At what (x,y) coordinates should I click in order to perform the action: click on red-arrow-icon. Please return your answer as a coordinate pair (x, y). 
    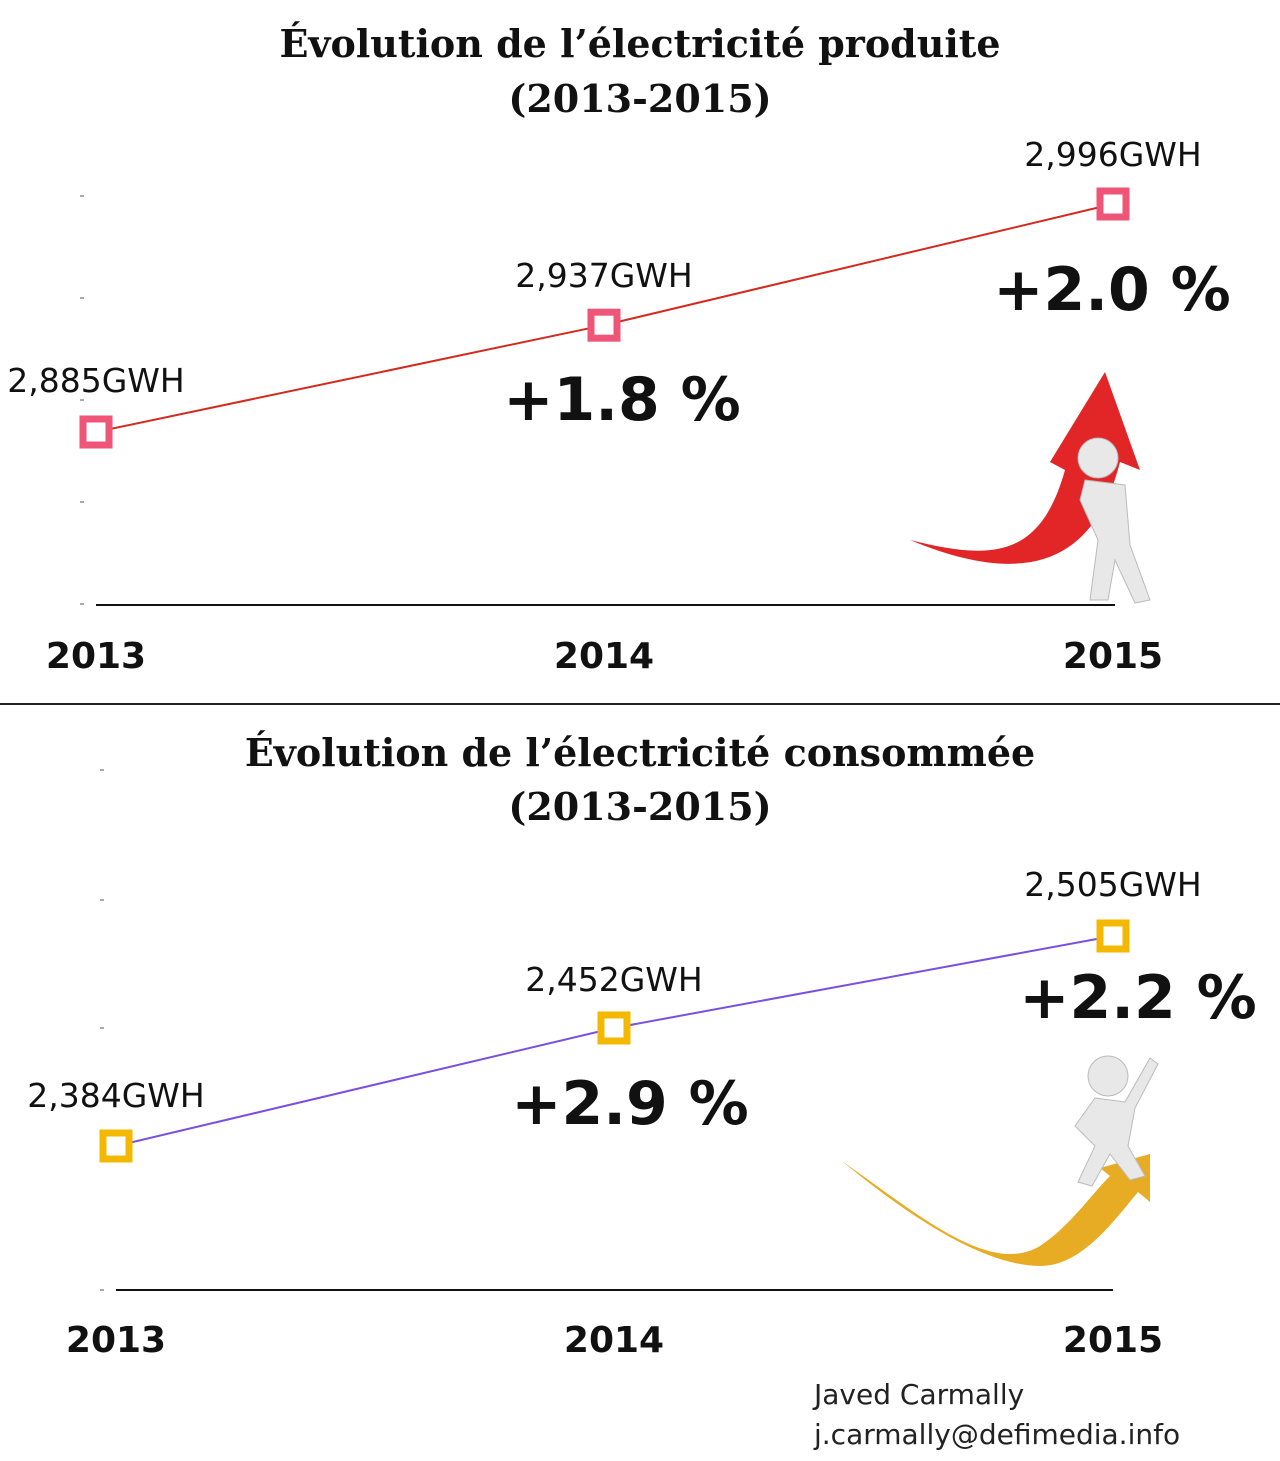
    Looking at the image, I should click on (1025, 468).